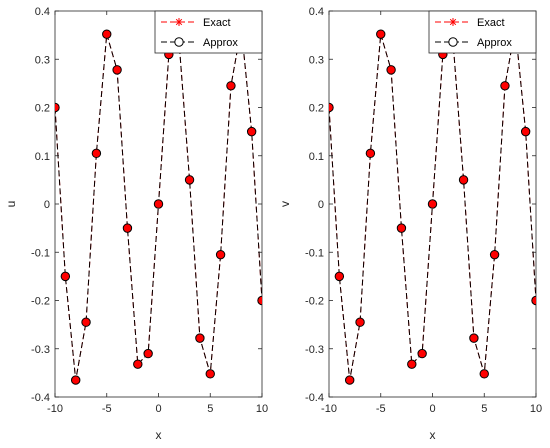 The width and height of the screenshot is (550, 448). Describe the element at coordinates (262, 409) in the screenshot. I see `x-tick-label: 10` at that location.